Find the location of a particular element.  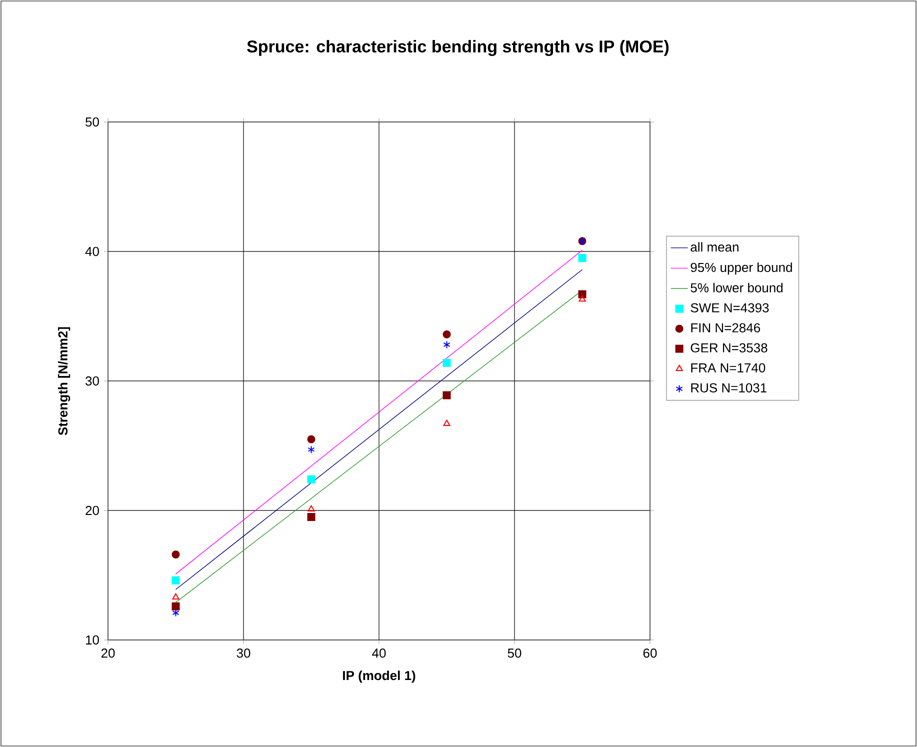

x-tick-label: 60 is located at coordinates (650, 653).